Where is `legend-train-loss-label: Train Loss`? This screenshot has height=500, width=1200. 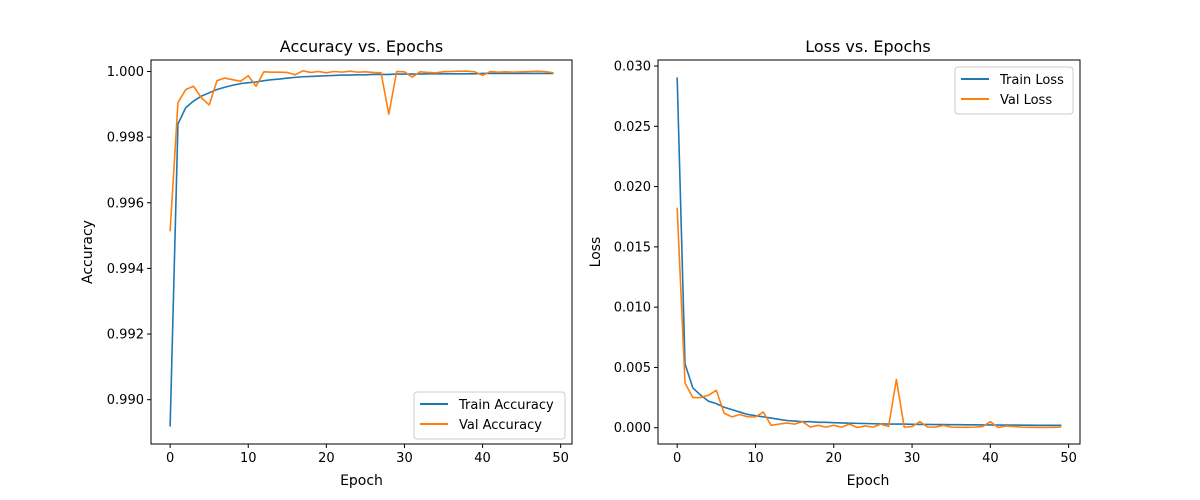 legend-train-loss-label: Train Loss is located at coordinates (1031, 80).